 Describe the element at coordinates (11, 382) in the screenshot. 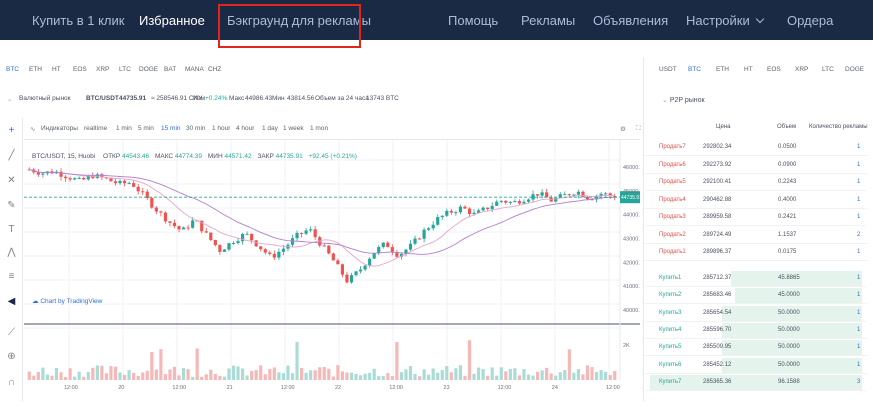

I see `magnet-icon: ∩` at that location.